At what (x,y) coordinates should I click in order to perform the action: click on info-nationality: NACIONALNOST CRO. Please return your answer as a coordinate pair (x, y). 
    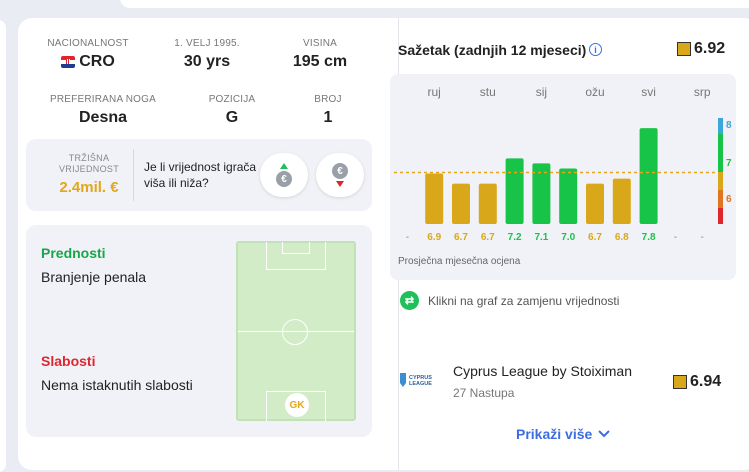
    Looking at the image, I should click on (88, 54).